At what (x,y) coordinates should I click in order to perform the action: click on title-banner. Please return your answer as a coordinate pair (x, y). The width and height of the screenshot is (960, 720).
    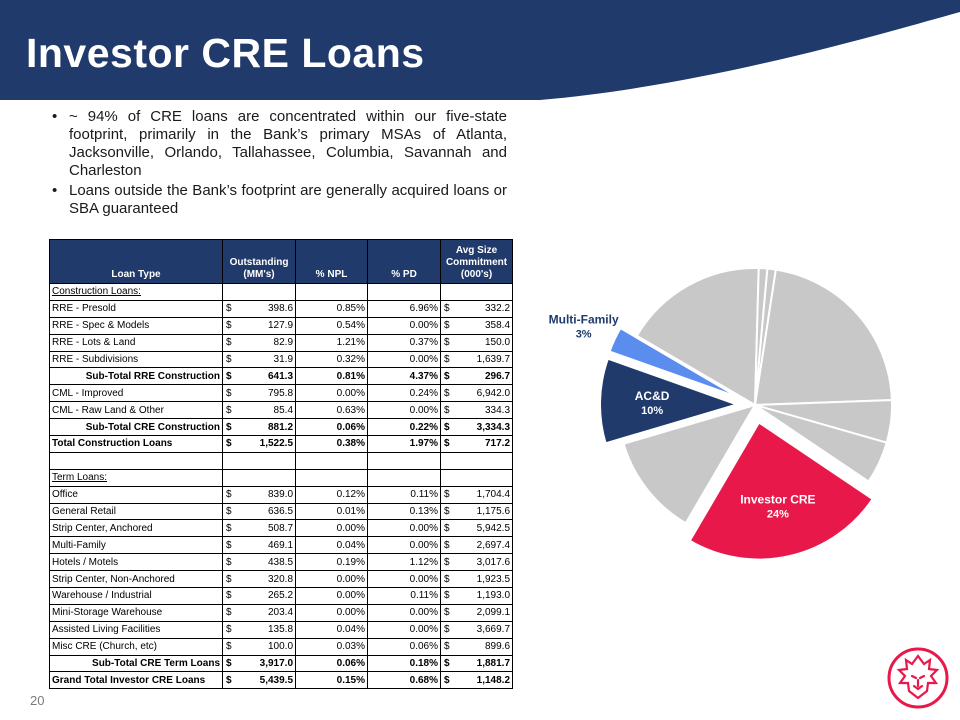
    Looking at the image, I should click on (480, 50).